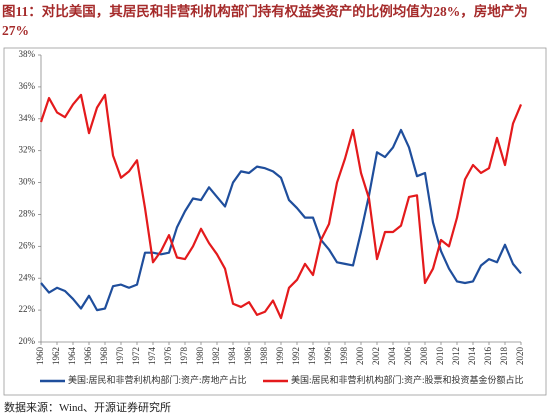 Image resolution: width=550 pixels, height=416 pixels. Describe the element at coordinates (27, 54) in the screenshot. I see `y-tick-label: 38%` at that location.